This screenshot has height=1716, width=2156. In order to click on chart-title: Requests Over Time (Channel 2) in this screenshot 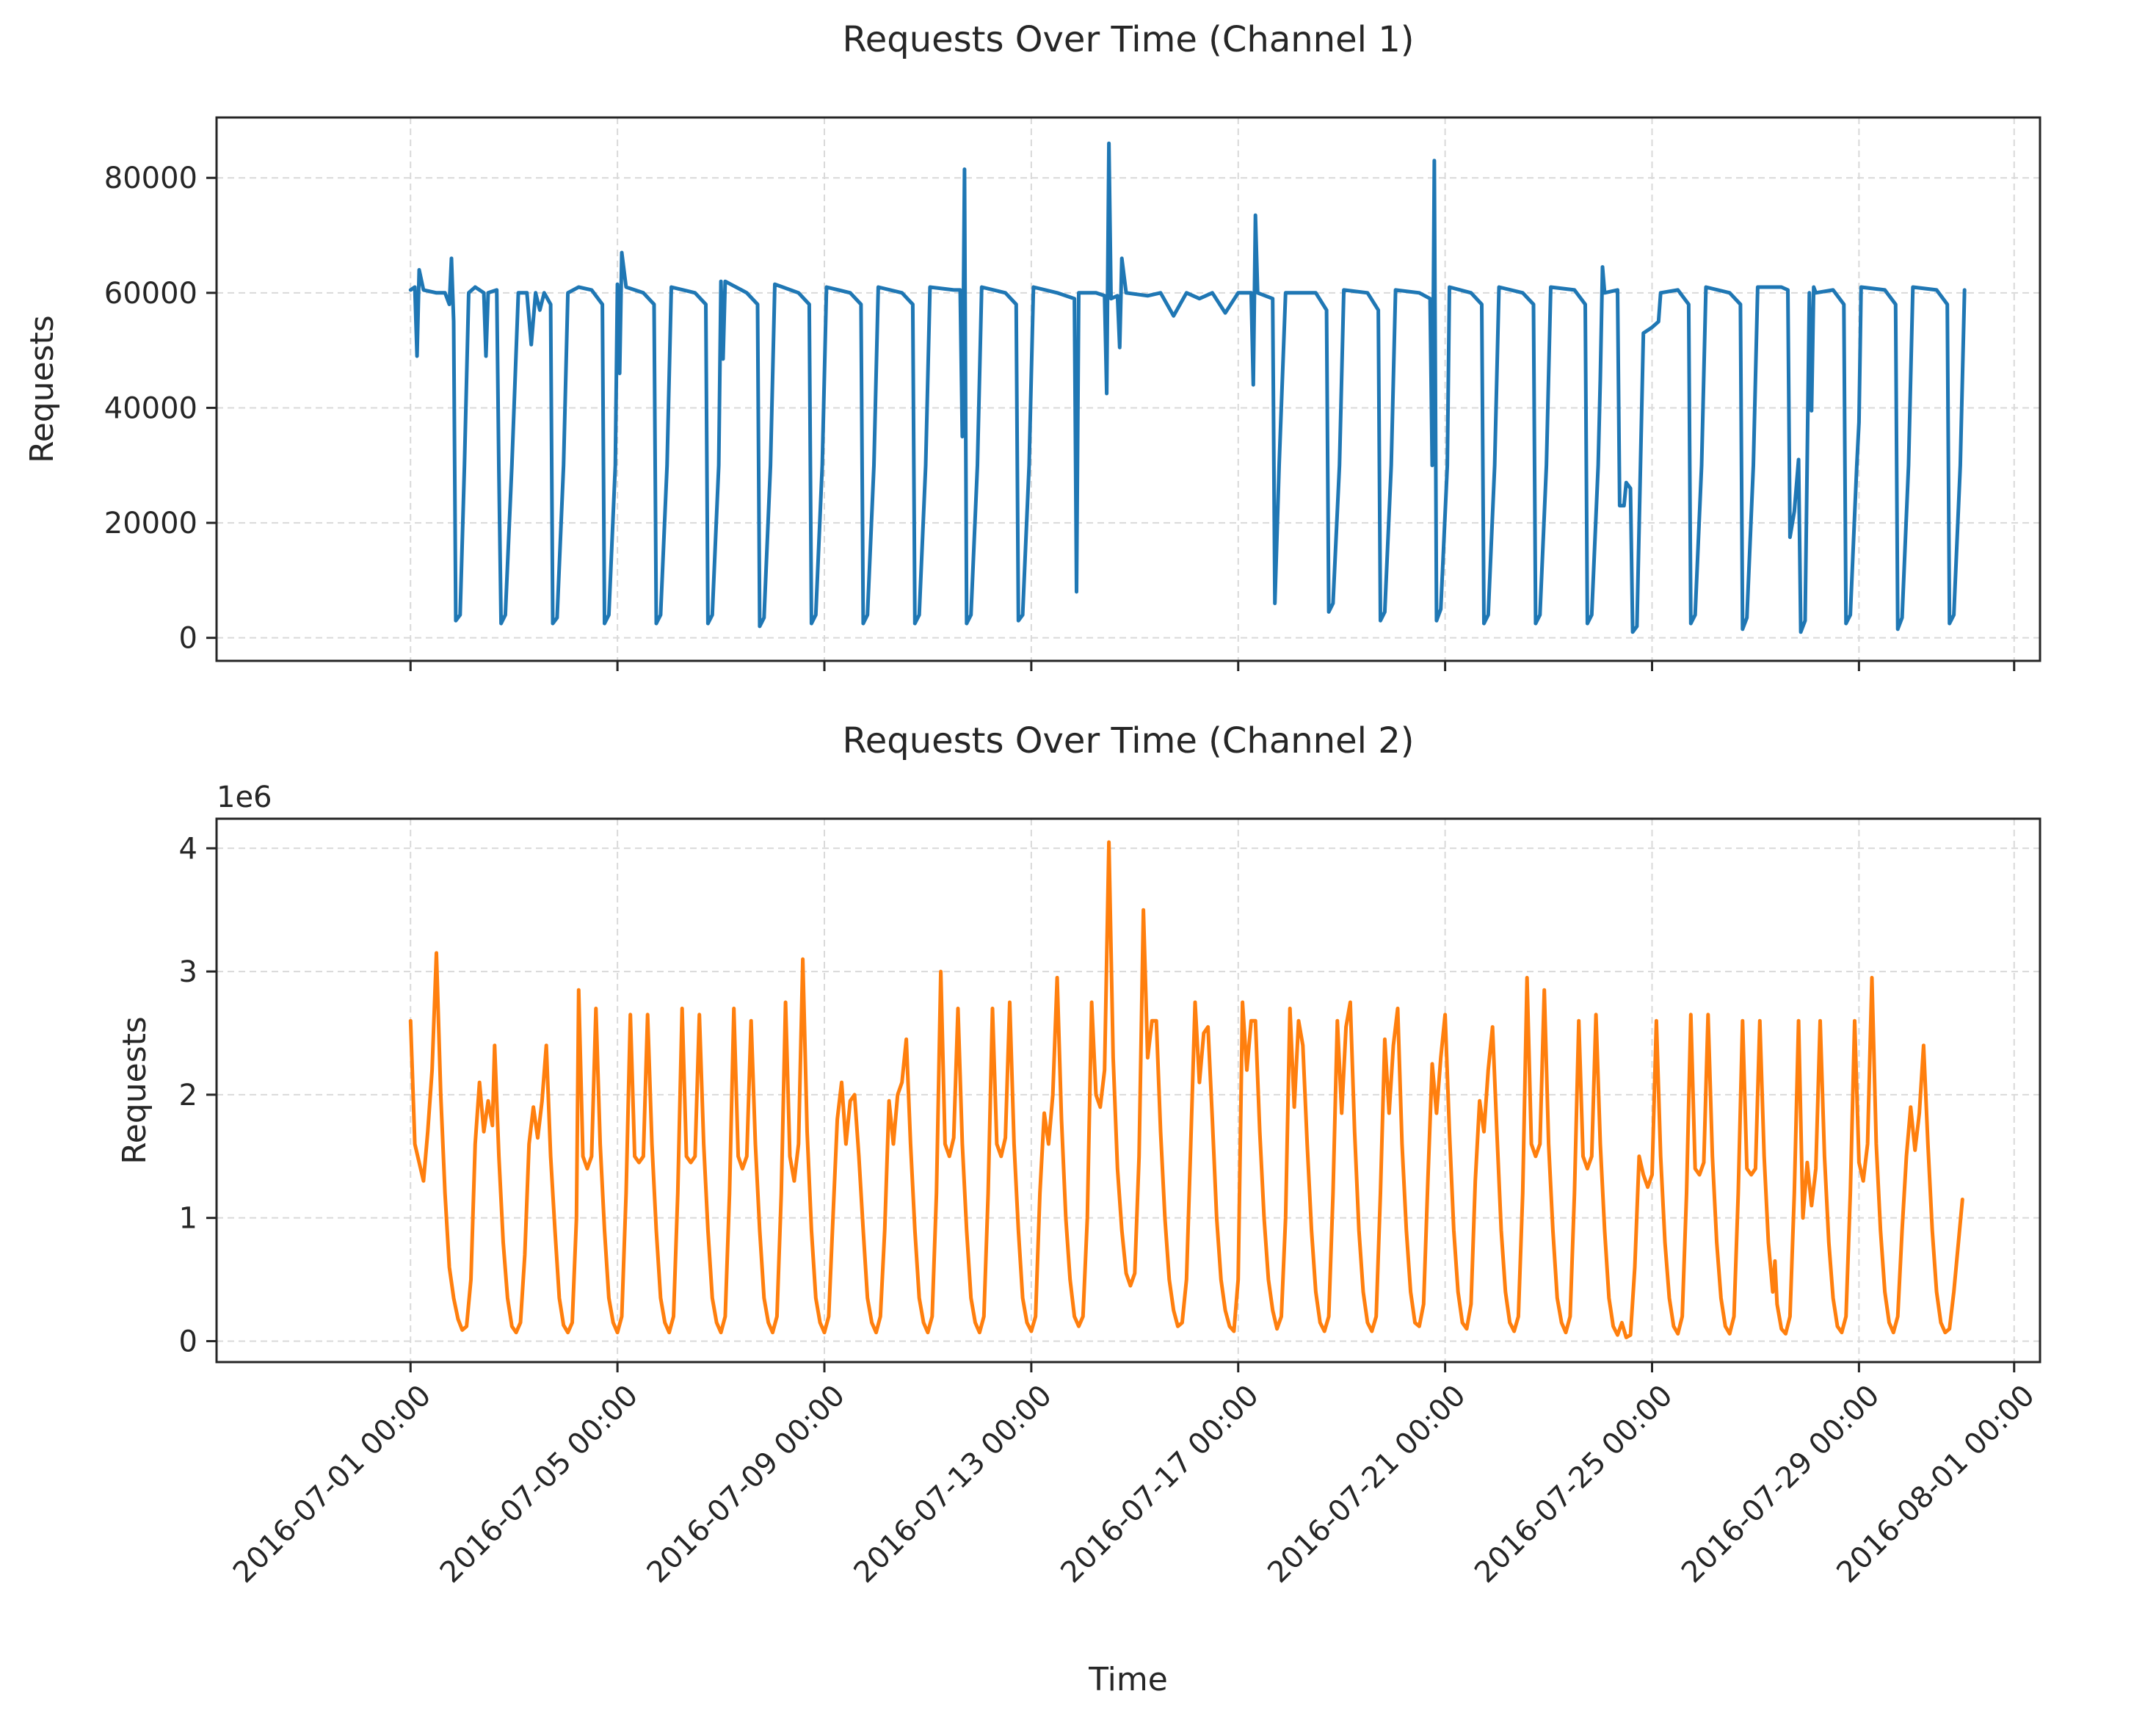, I will do `click(1129, 740)`.